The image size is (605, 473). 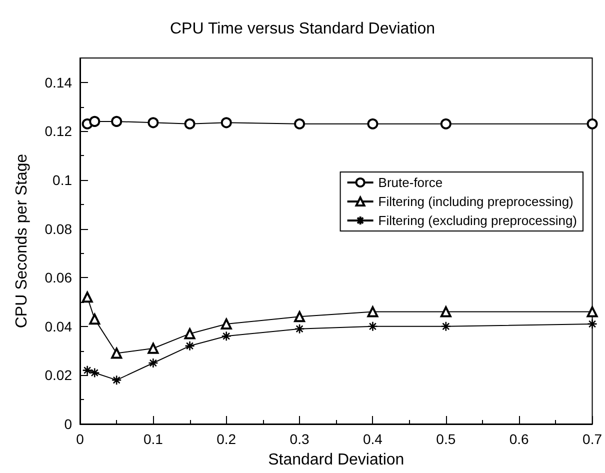 I want to click on x-tick-label: 0.2, so click(x=226, y=439).